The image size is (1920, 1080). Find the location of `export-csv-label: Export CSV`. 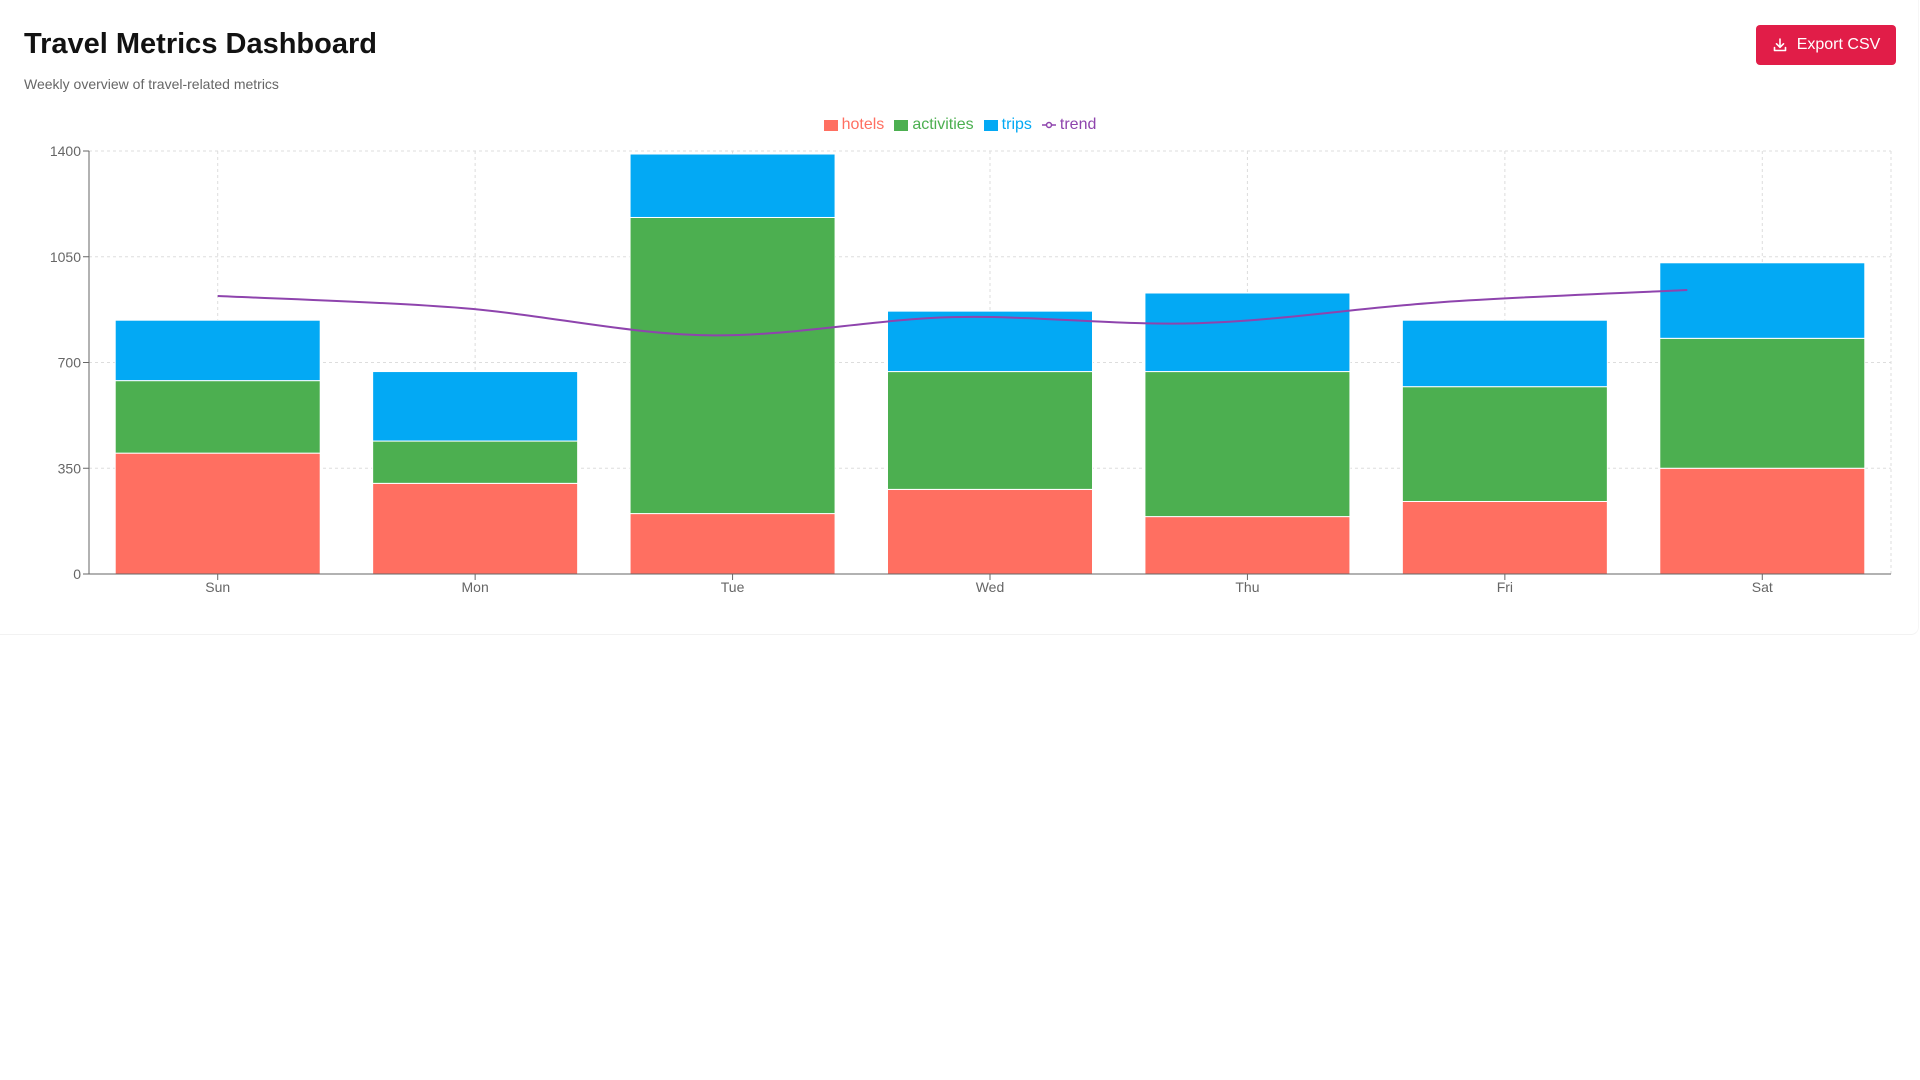

export-csv-label: Export CSV is located at coordinates (1838, 44).